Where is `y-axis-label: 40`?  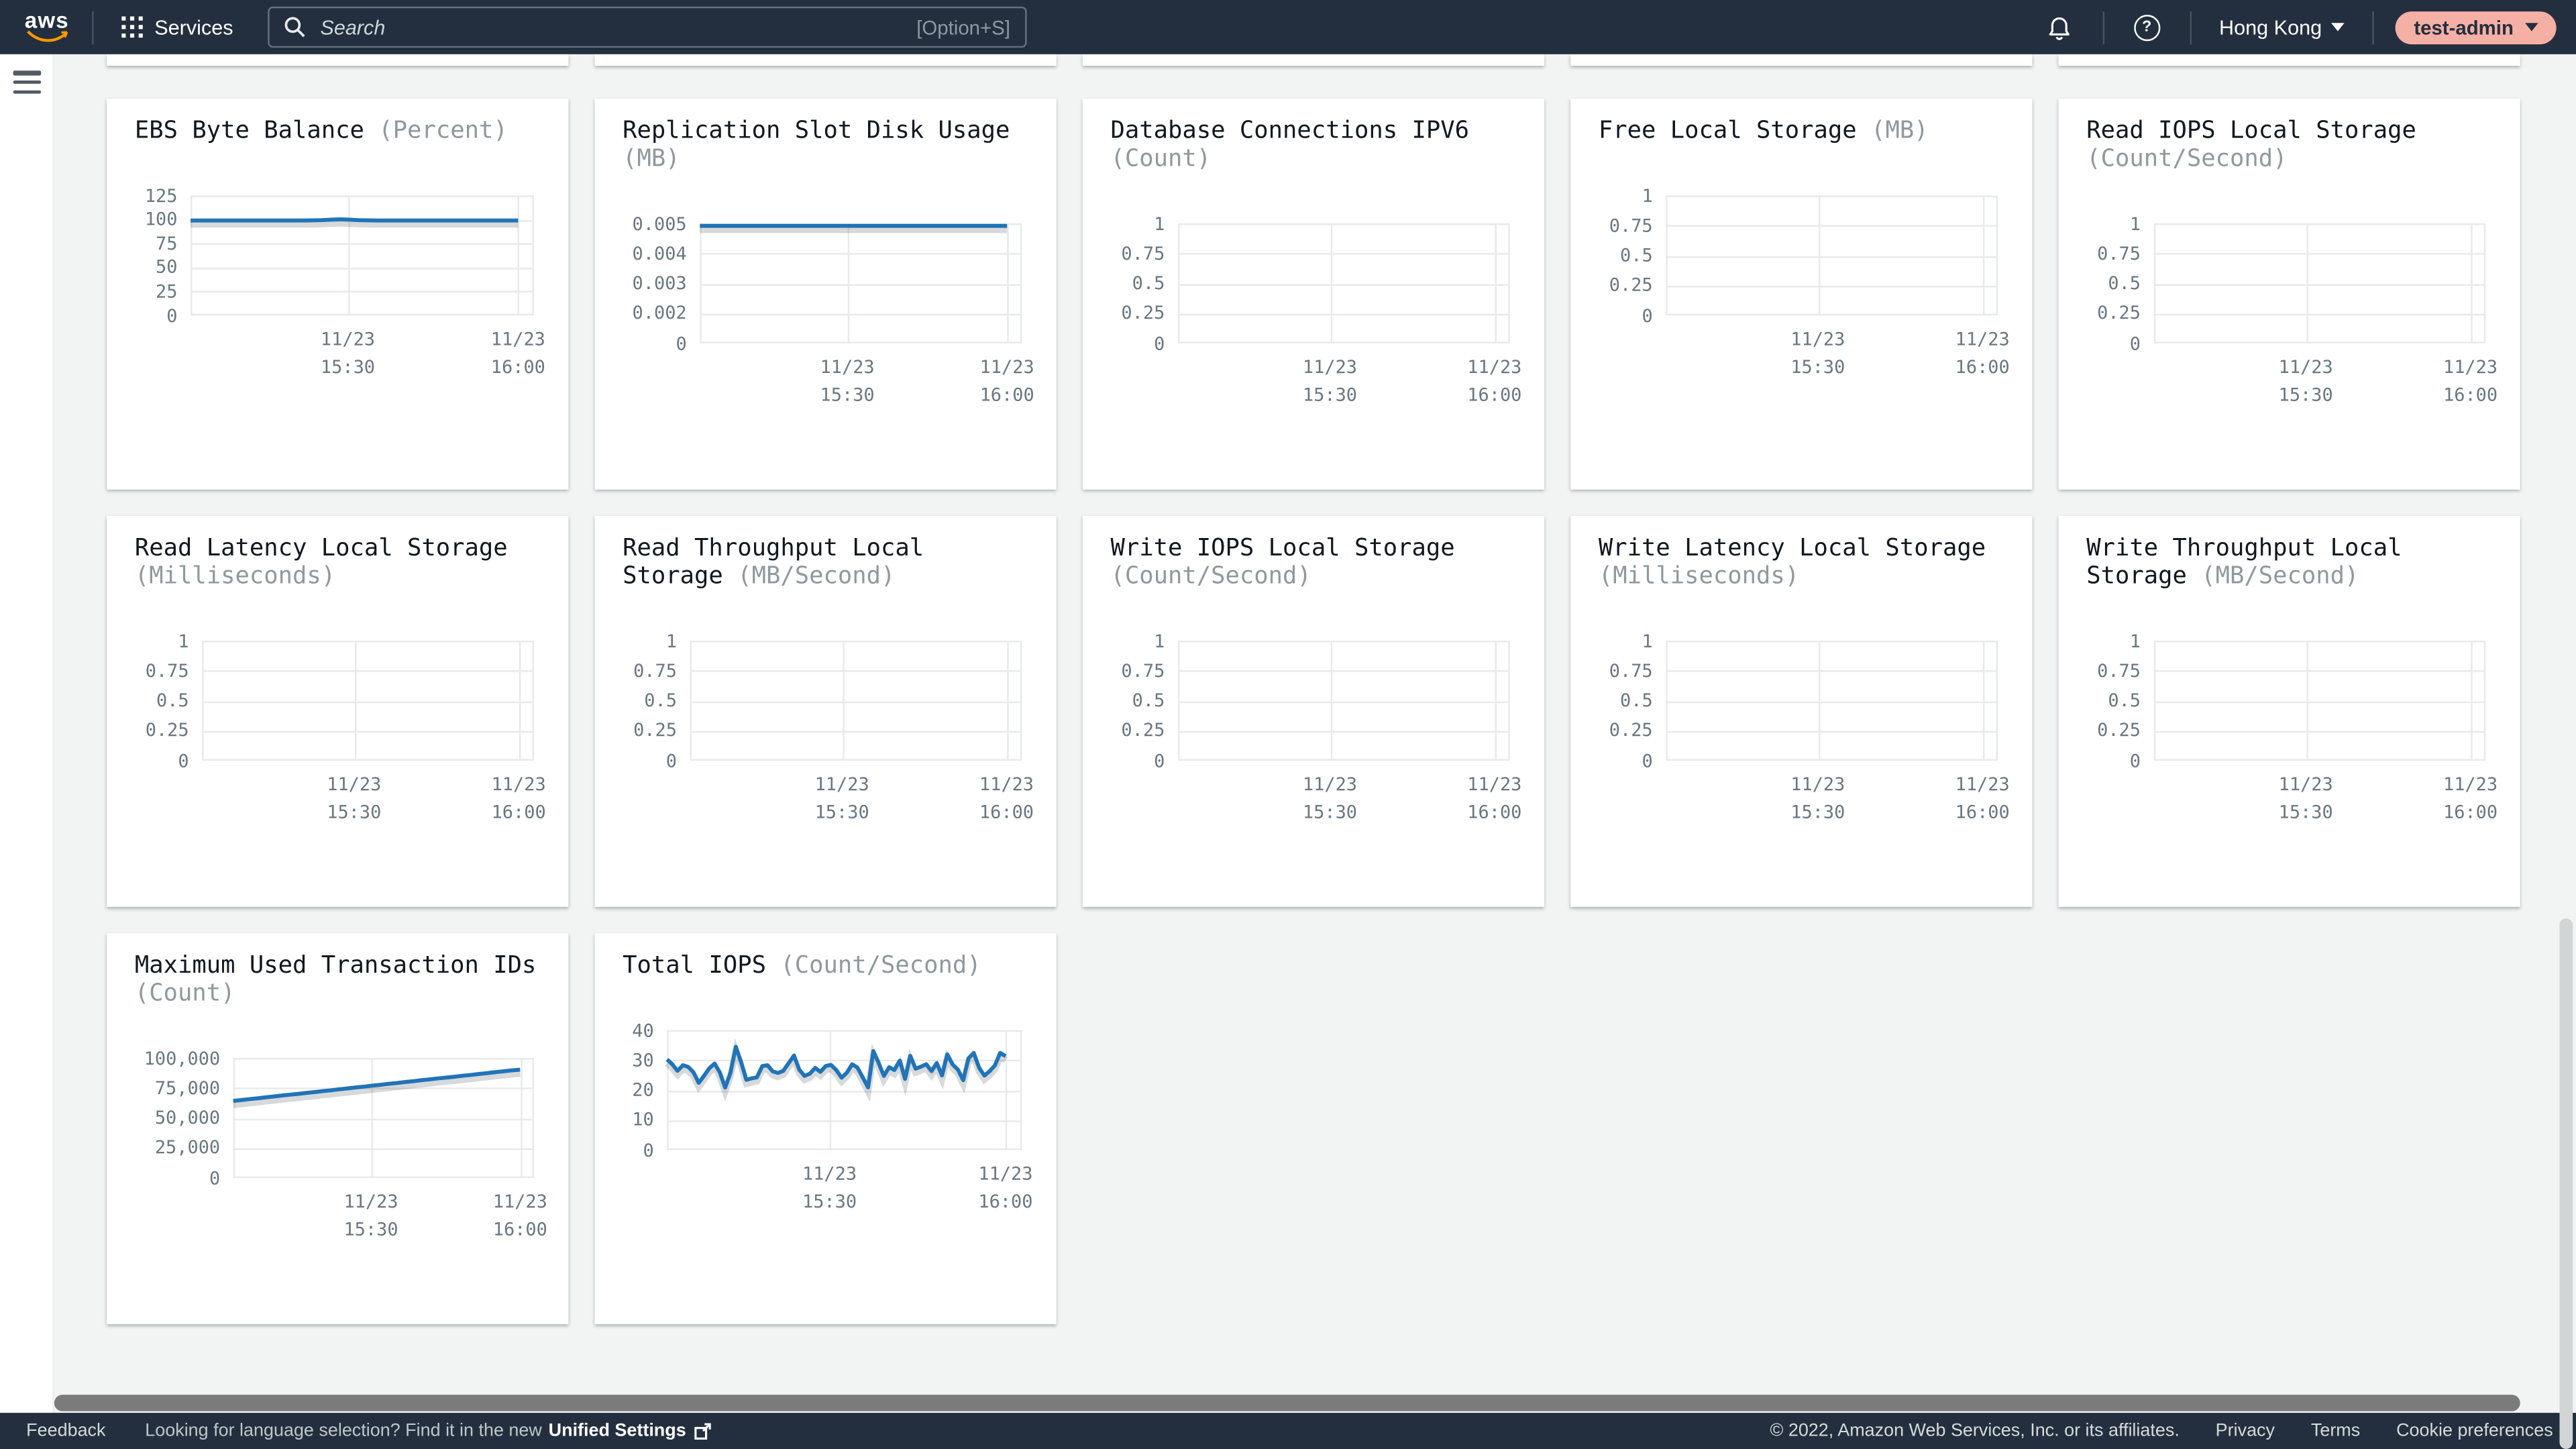 y-axis-label: 40 is located at coordinates (643, 1030).